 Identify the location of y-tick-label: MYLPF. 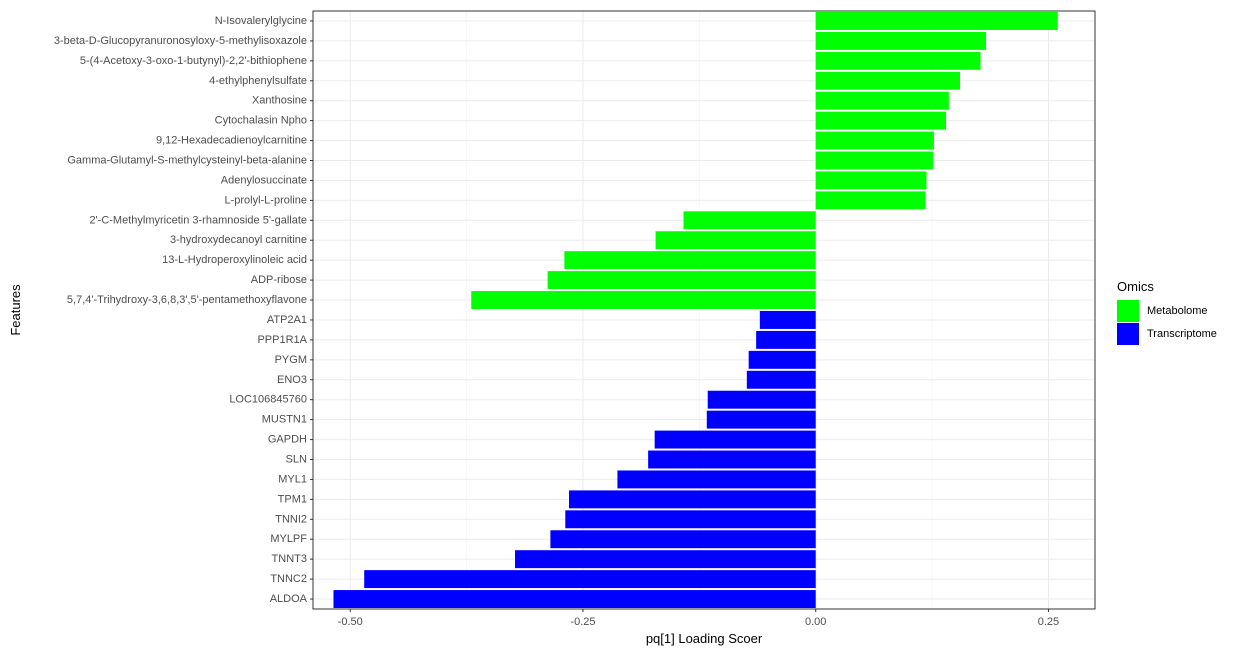
(288, 539).